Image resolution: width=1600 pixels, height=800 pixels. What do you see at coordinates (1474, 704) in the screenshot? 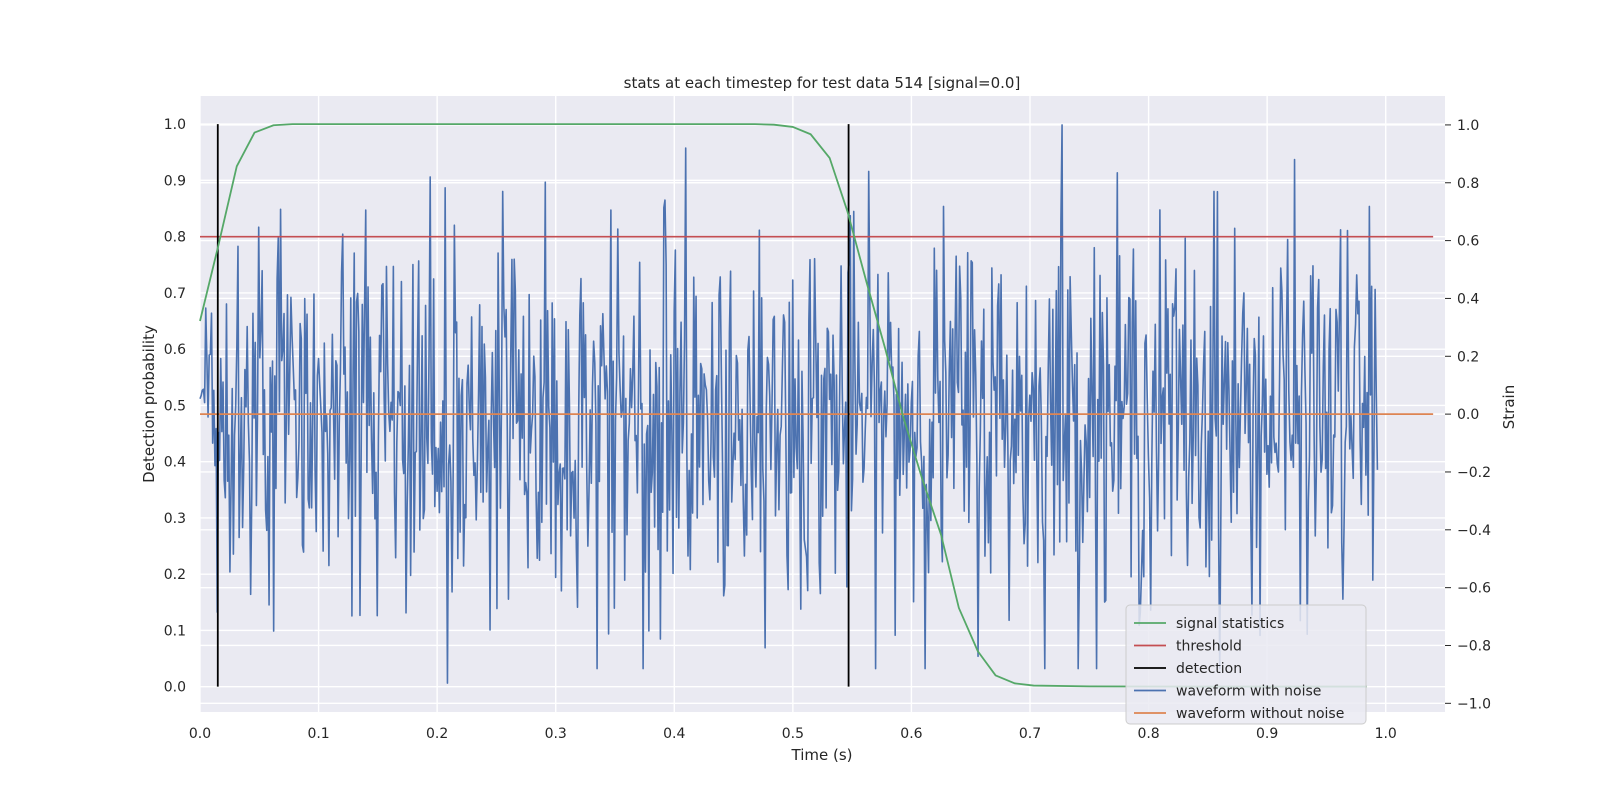
I see `y2-tick-label: −1.0` at bounding box center [1474, 704].